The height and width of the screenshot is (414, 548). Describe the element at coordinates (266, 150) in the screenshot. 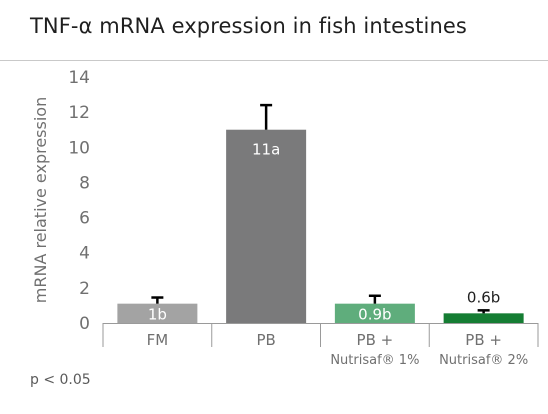

I see `bar-data-label: 11a` at that location.